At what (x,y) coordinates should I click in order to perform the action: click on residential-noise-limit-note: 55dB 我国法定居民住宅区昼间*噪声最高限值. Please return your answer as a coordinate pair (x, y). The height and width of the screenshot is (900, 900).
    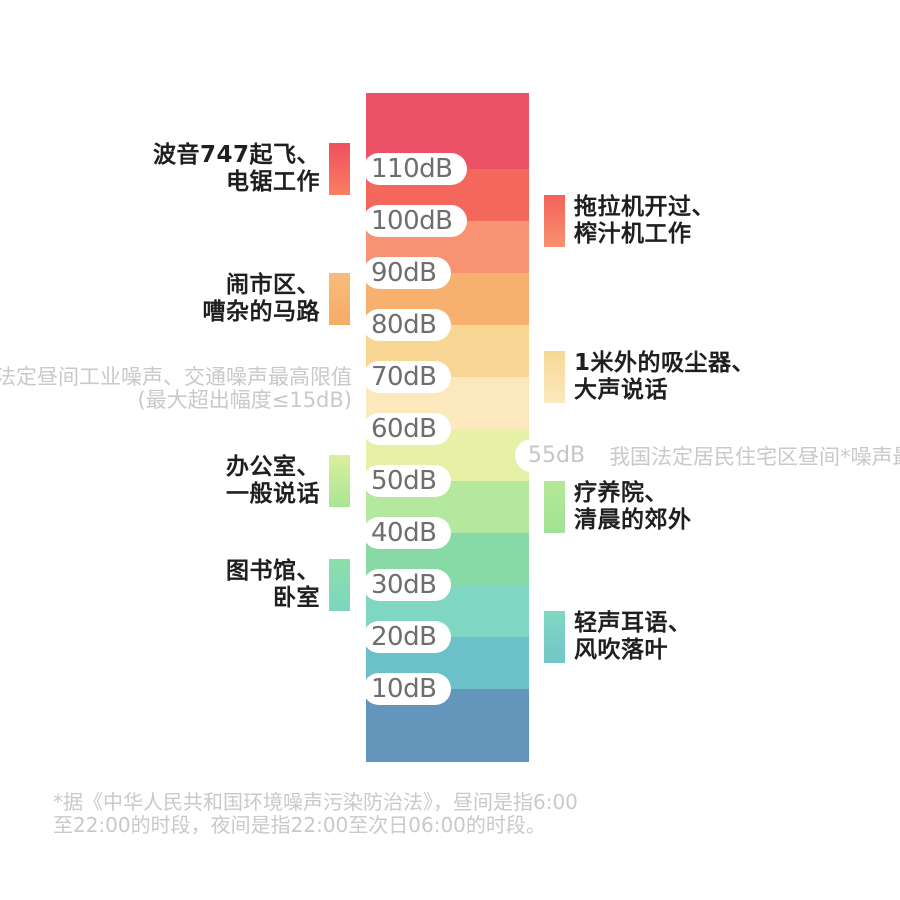
    Looking at the image, I should click on (707, 455).